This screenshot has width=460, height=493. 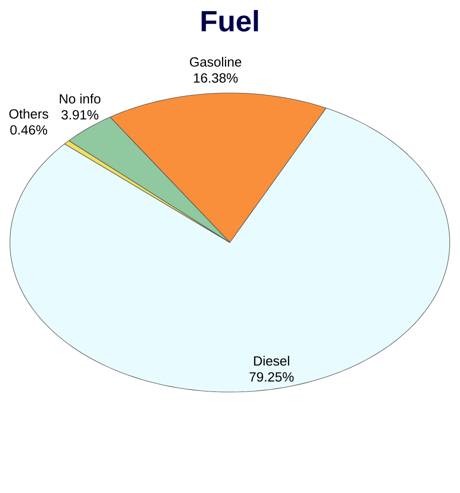 What do you see at coordinates (272, 377) in the screenshot?
I see `data-label: 79.25%` at bounding box center [272, 377].